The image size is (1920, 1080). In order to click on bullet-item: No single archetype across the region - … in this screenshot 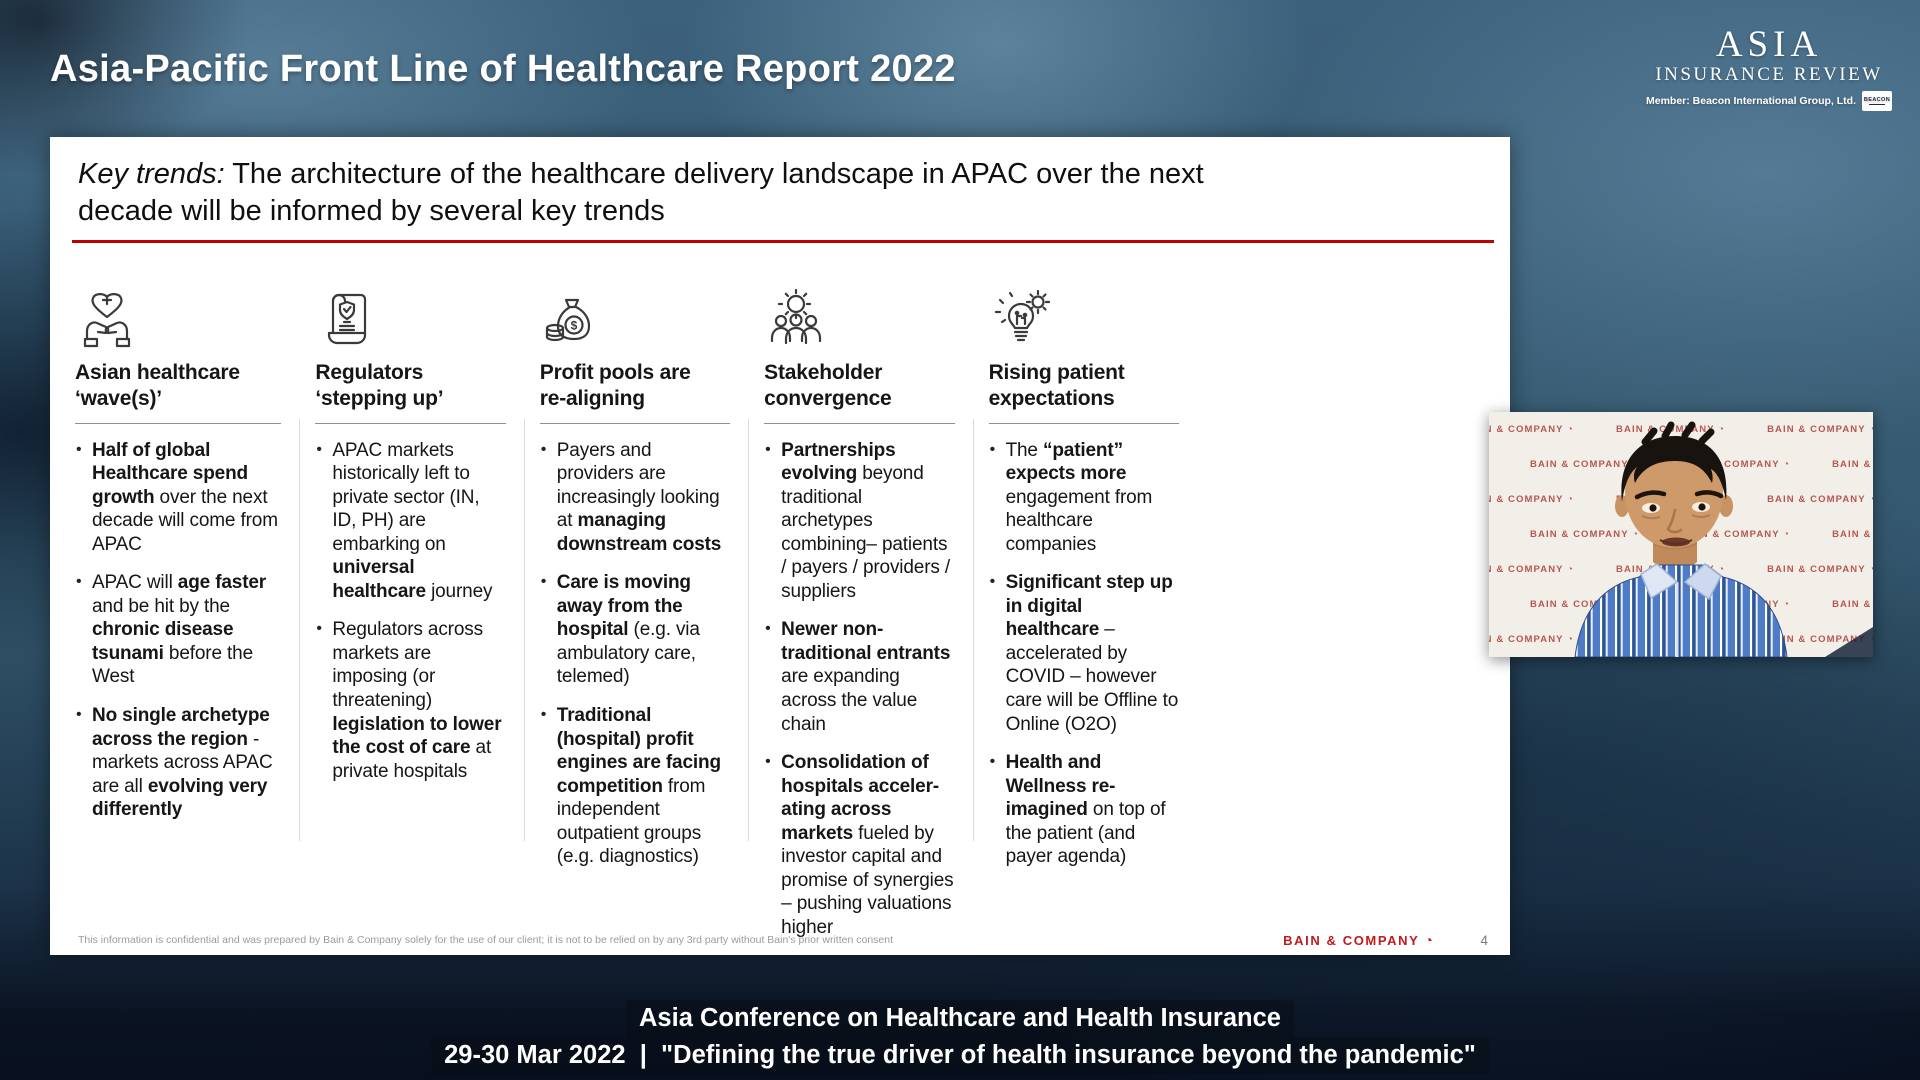, I will do `click(178, 763)`.